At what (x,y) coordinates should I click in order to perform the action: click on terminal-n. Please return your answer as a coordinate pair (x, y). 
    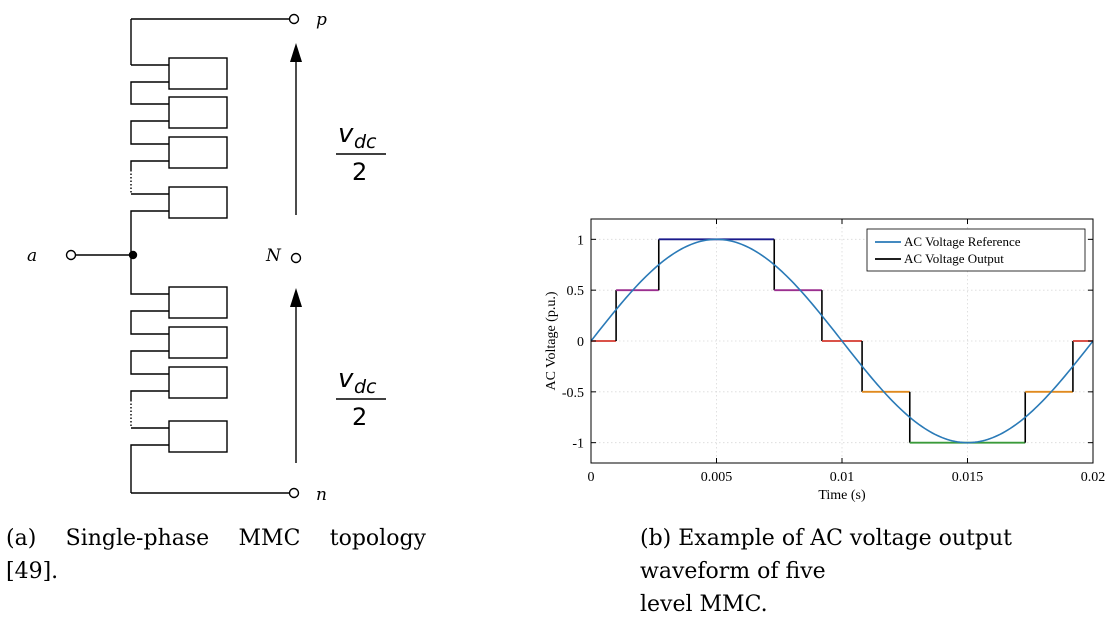
    Looking at the image, I should click on (294, 493).